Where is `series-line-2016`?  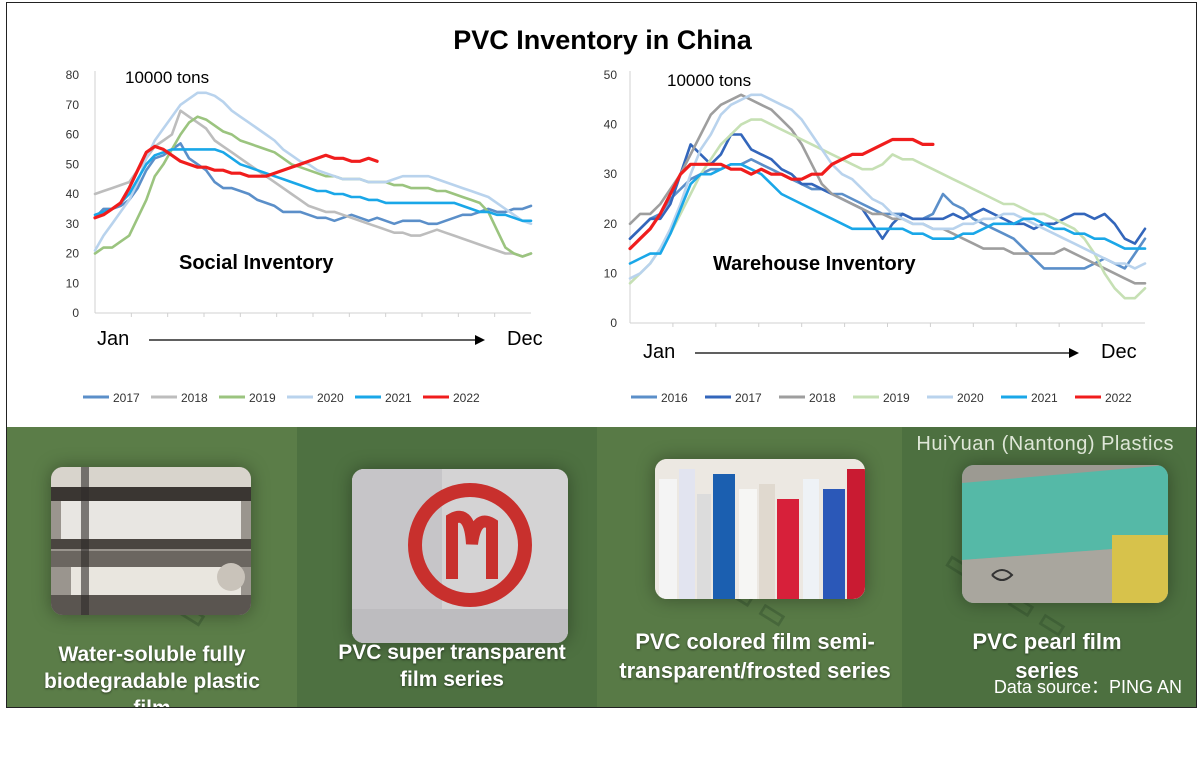 series-line-2016 is located at coordinates (887, 214).